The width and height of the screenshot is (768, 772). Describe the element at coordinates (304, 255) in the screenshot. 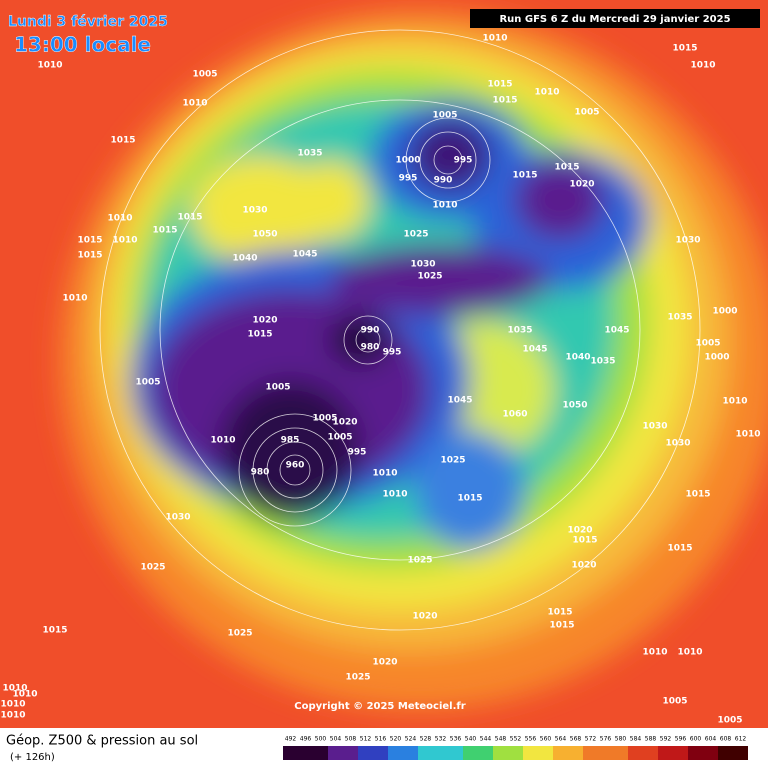

I see `isobar-label: 1045` at that location.